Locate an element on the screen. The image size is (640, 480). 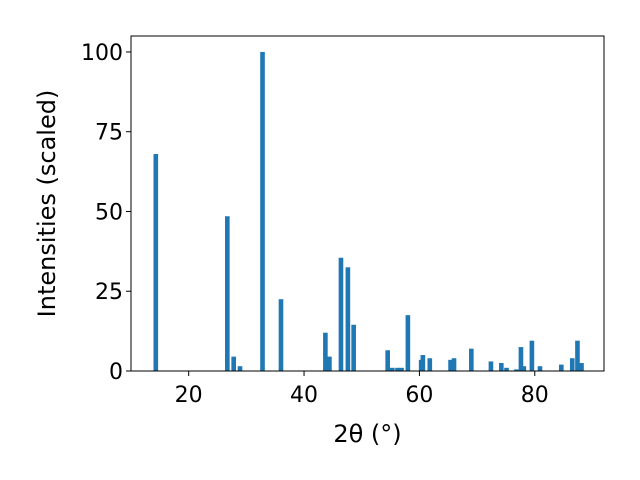
x-axis-ticks: 20 40 60 80 is located at coordinates (362, 389).